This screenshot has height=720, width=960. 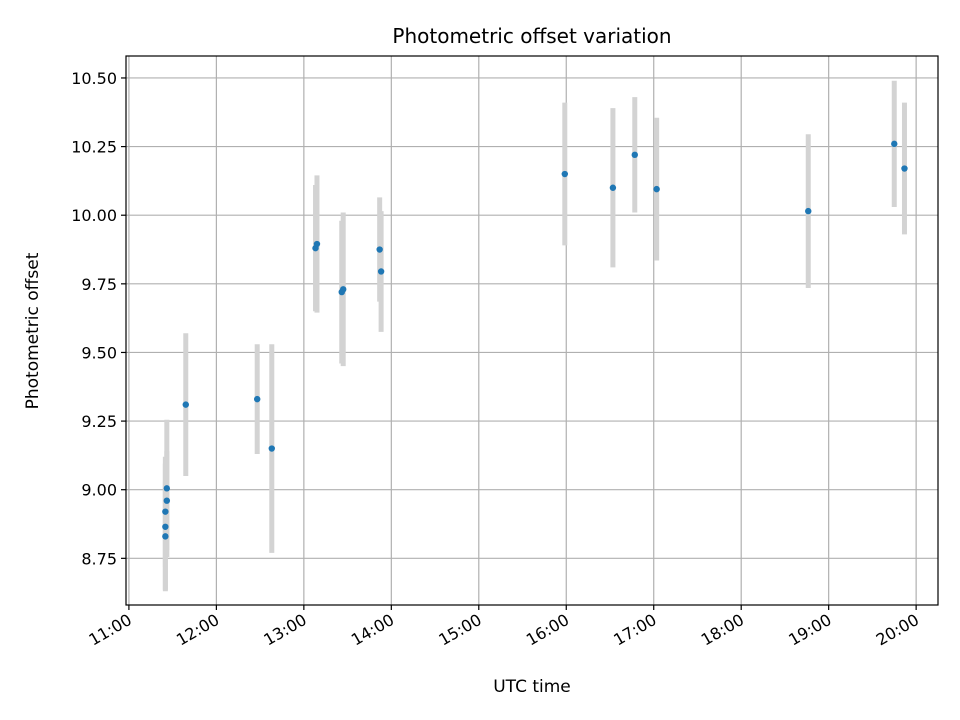 What do you see at coordinates (99, 490) in the screenshot?
I see `y-tick-label: 9.00` at bounding box center [99, 490].